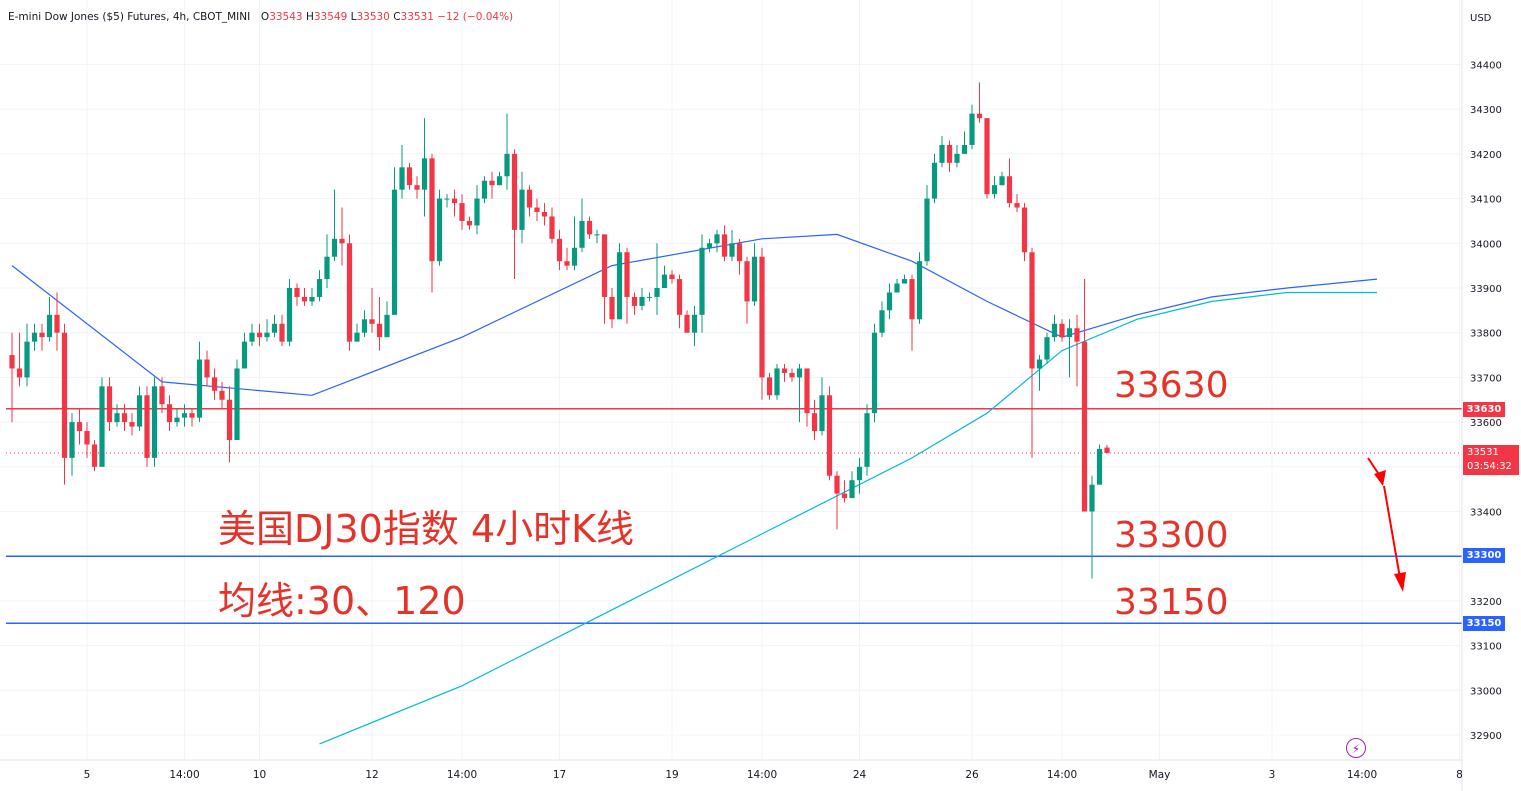  What do you see at coordinates (1486, 647) in the screenshot?
I see `y-tick-label: 33100` at bounding box center [1486, 647].